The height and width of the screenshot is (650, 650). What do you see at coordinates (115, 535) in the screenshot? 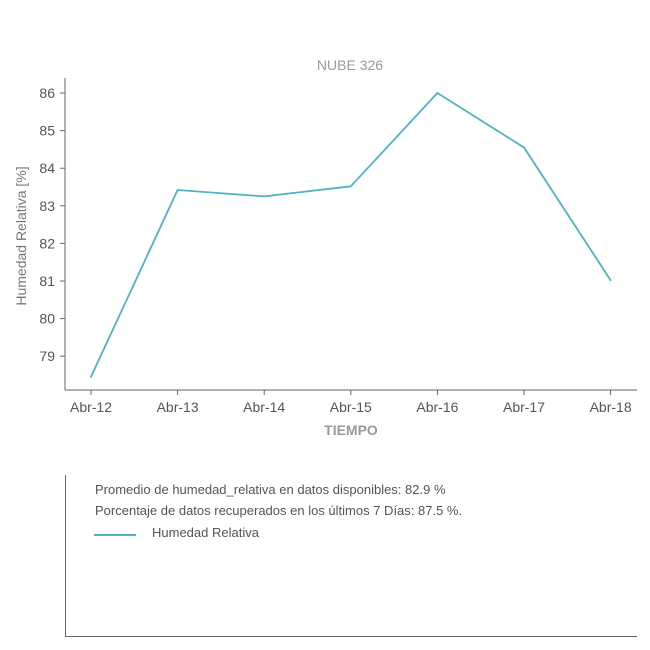
I see `legend-swatch` at bounding box center [115, 535].